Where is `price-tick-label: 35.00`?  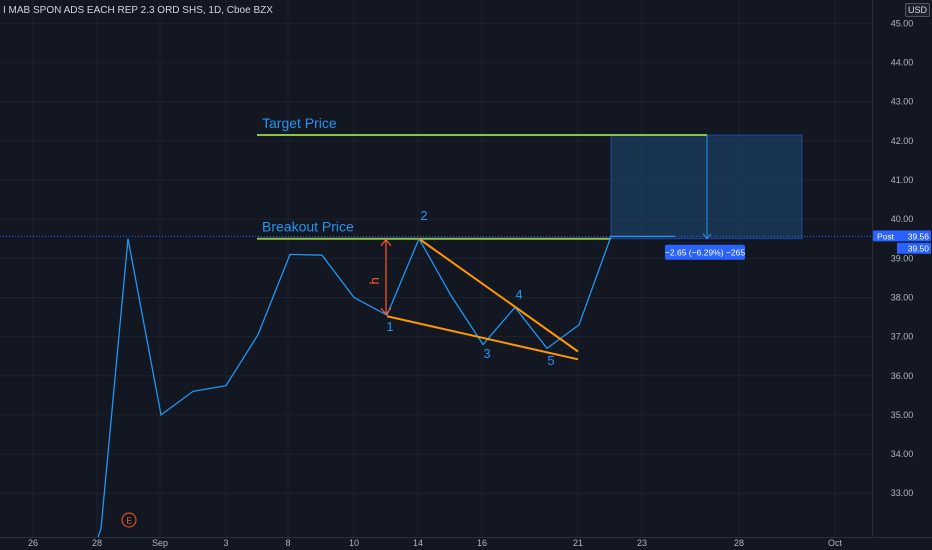 price-tick-label: 35.00 is located at coordinates (902, 415).